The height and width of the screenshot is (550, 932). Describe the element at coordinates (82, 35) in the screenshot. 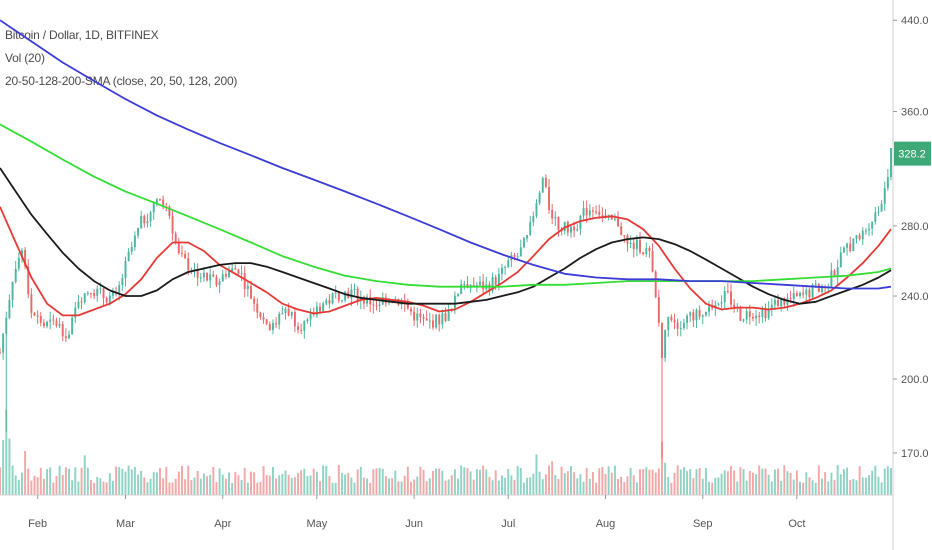

I see `legend-symbol: Bitcoin / Dollar, 1D, BITFINEX` at that location.